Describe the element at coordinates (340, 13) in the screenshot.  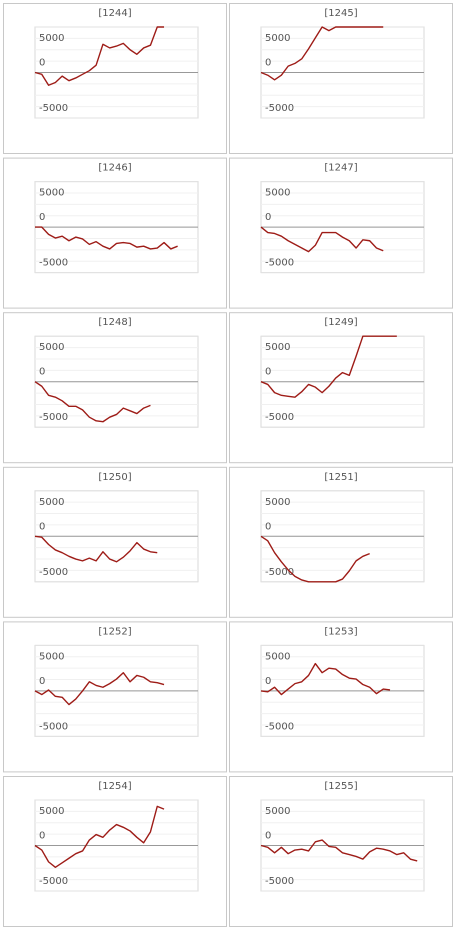
I see `chart-title: [1245]` at that location.